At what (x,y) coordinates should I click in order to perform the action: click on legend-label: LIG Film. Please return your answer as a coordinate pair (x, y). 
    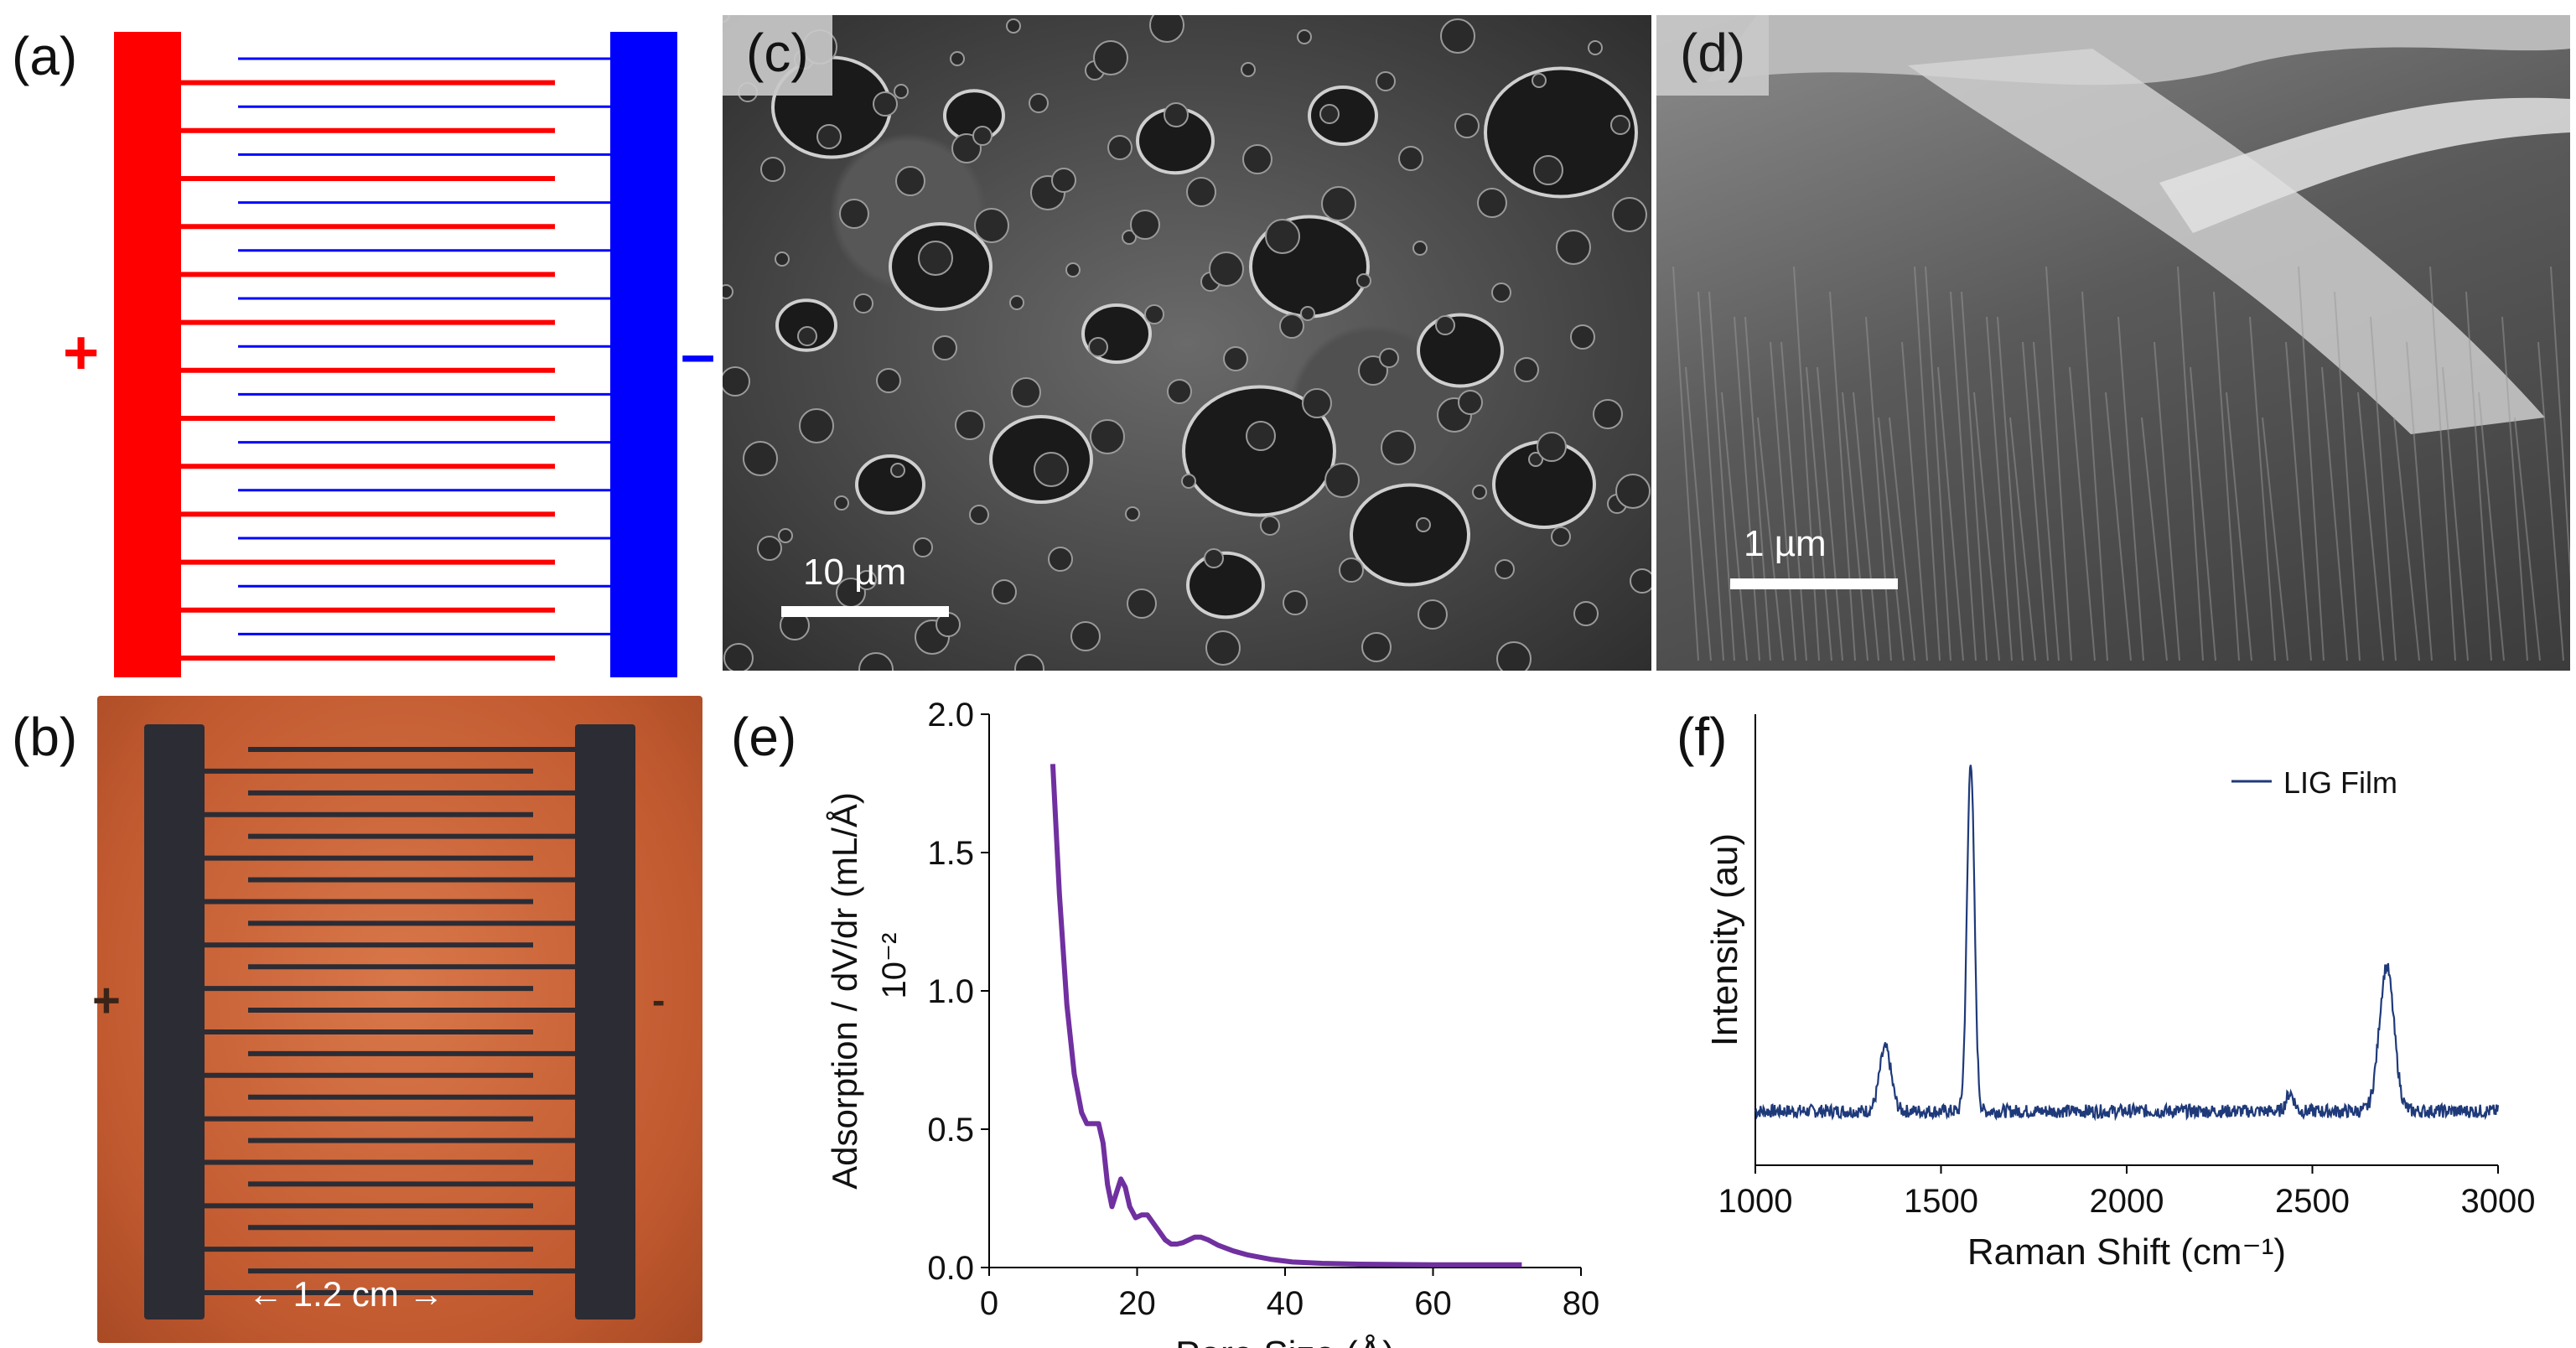
    Looking at the image, I should click on (2340, 783).